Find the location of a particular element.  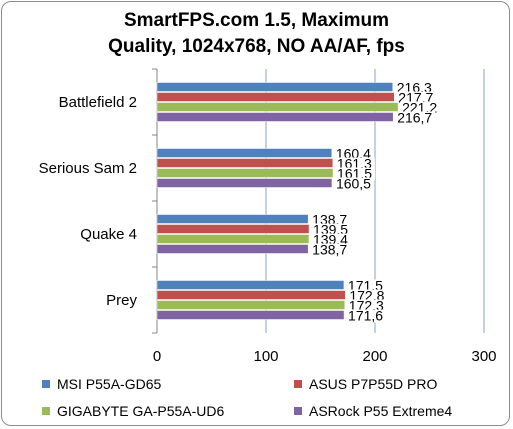

chart-title-line-1: SmartFPS.com 1.5, Maximum is located at coordinates (256, 20).